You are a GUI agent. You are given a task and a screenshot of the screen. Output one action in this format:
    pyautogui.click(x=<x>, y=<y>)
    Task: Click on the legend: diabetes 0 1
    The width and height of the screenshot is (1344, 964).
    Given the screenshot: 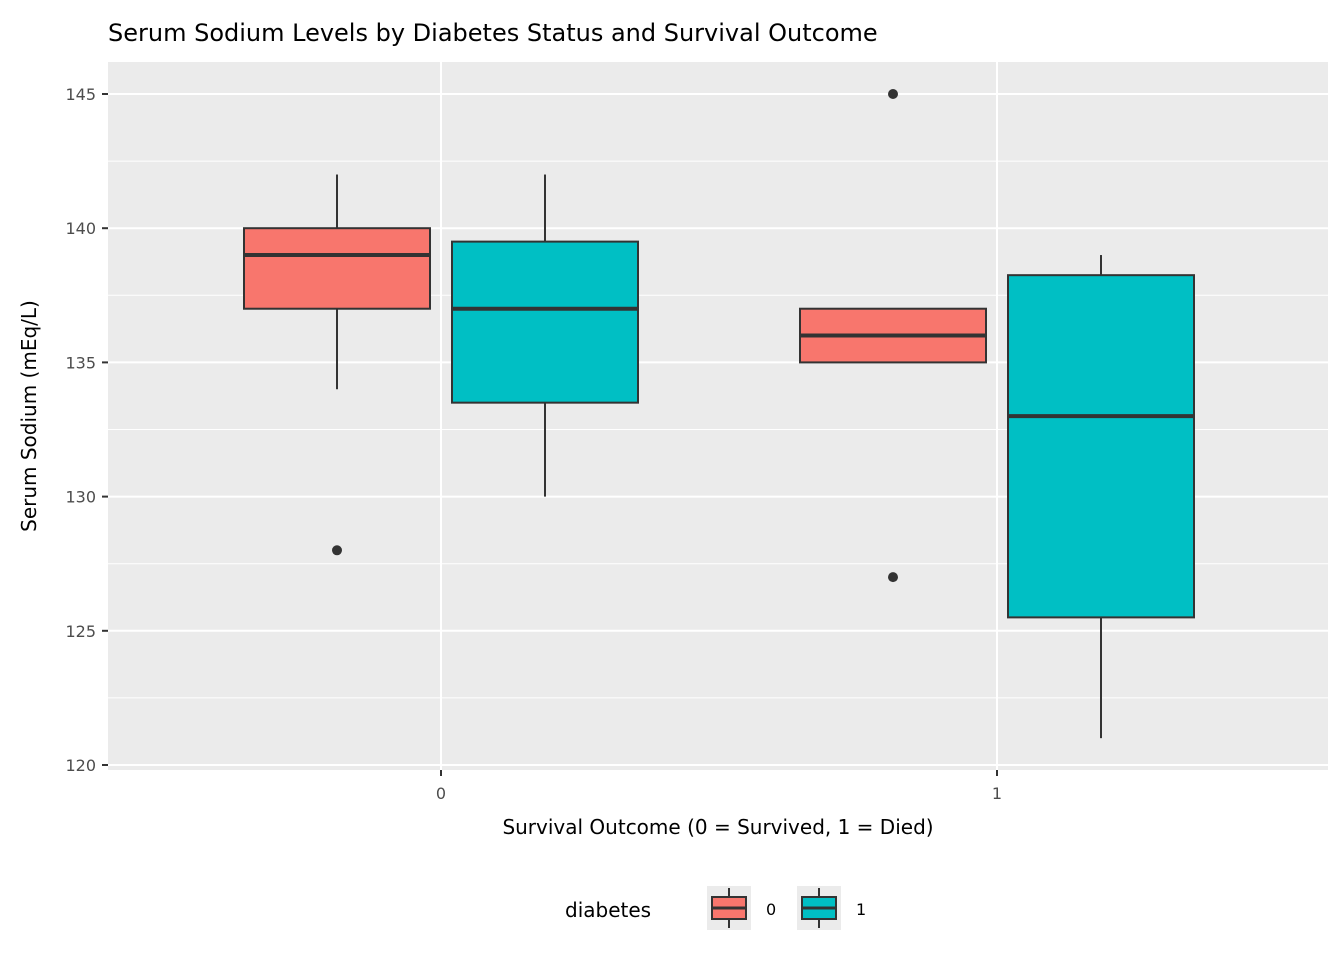 What is the action you would take?
    pyautogui.click(x=715, y=908)
    